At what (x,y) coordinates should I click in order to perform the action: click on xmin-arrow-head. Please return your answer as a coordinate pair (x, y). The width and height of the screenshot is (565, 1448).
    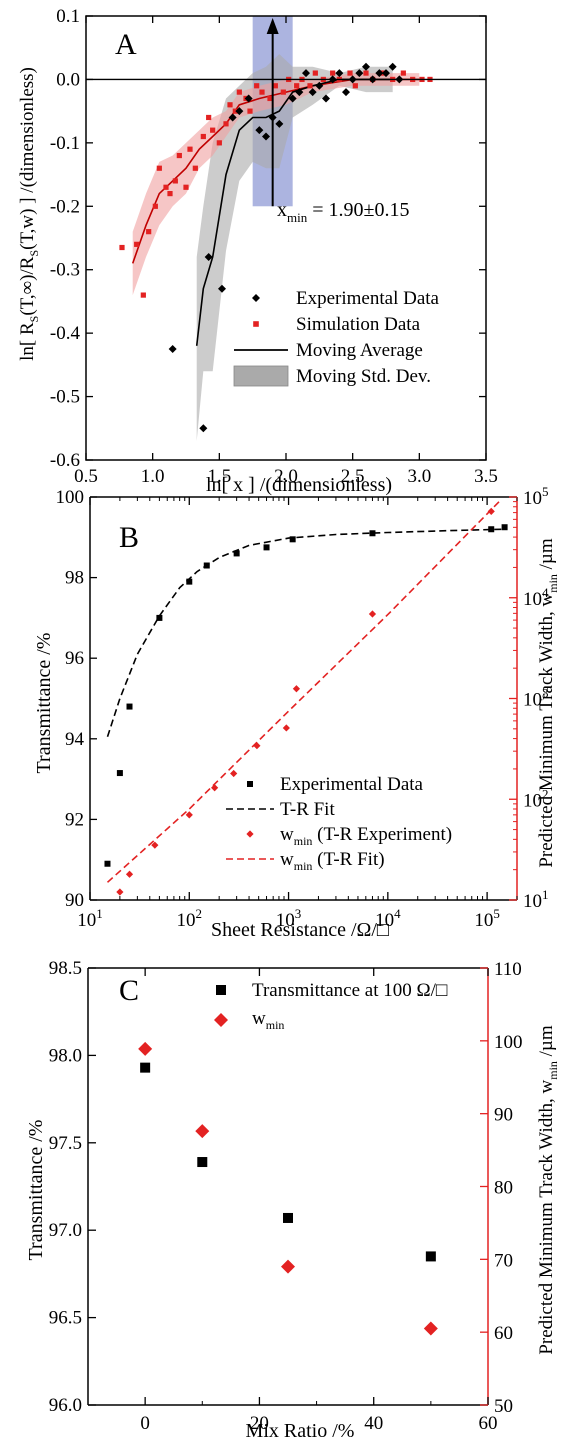
    Looking at the image, I should click on (272, 26).